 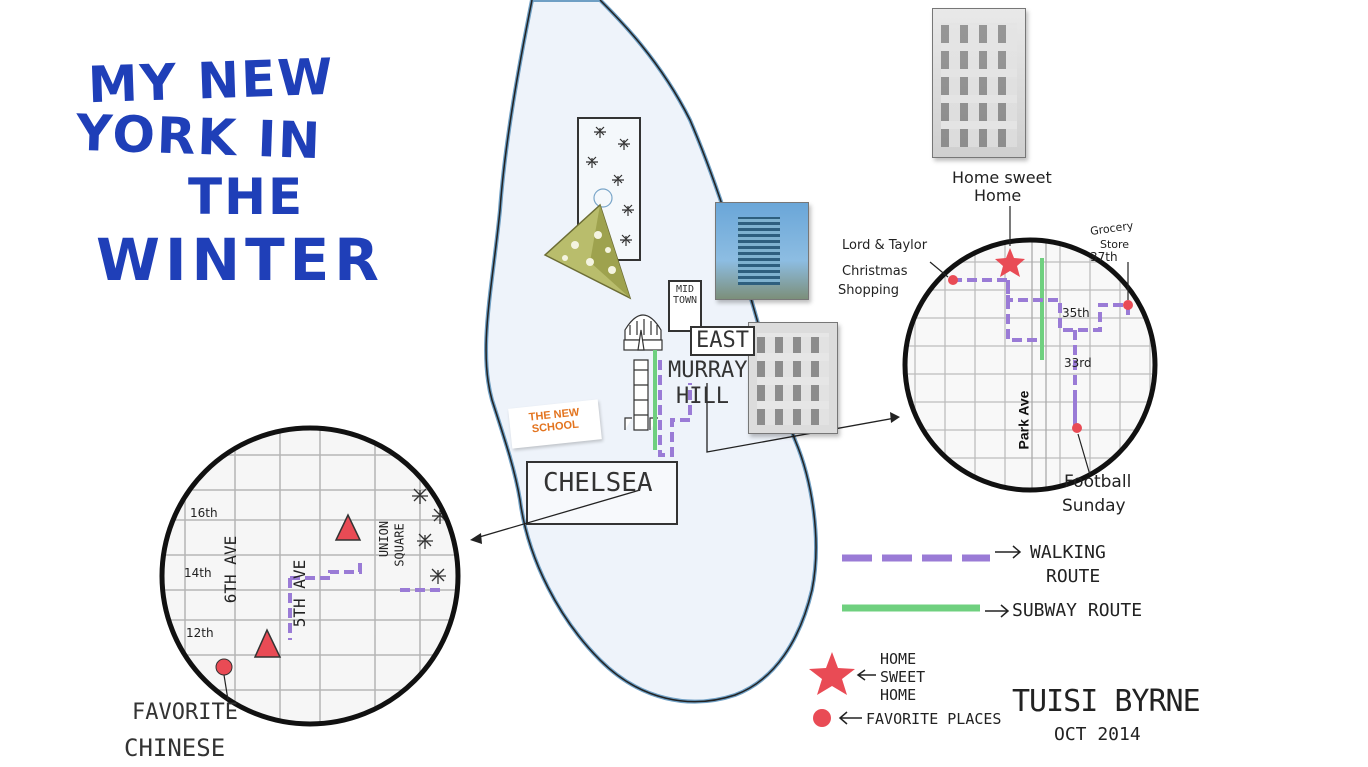 What do you see at coordinates (246, 197) in the screenshot?
I see `title-line-3: THE` at bounding box center [246, 197].